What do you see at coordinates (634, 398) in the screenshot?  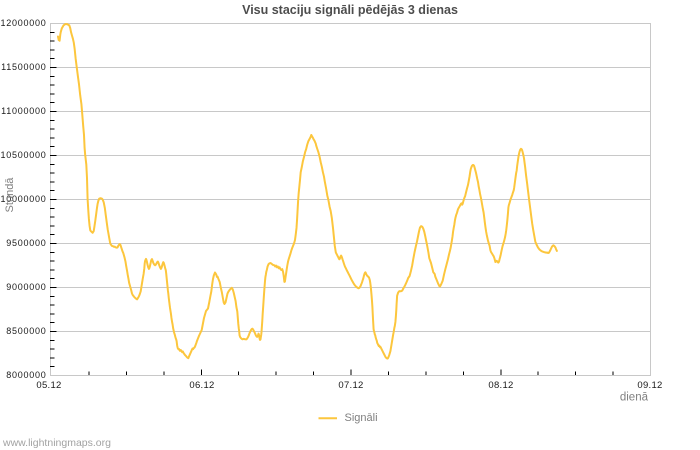 I see `svg-text: dienā` at bounding box center [634, 398].